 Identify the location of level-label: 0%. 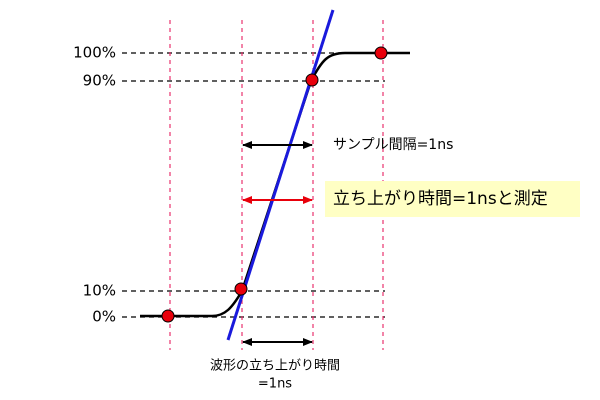
(104, 317).